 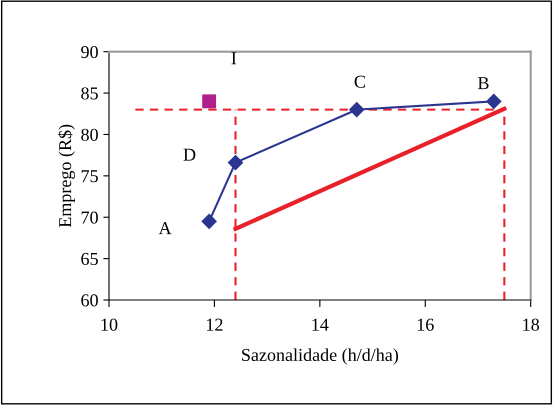 What do you see at coordinates (359, 82) in the screenshot?
I see `annotation: C` at bounding box center [359, 82].